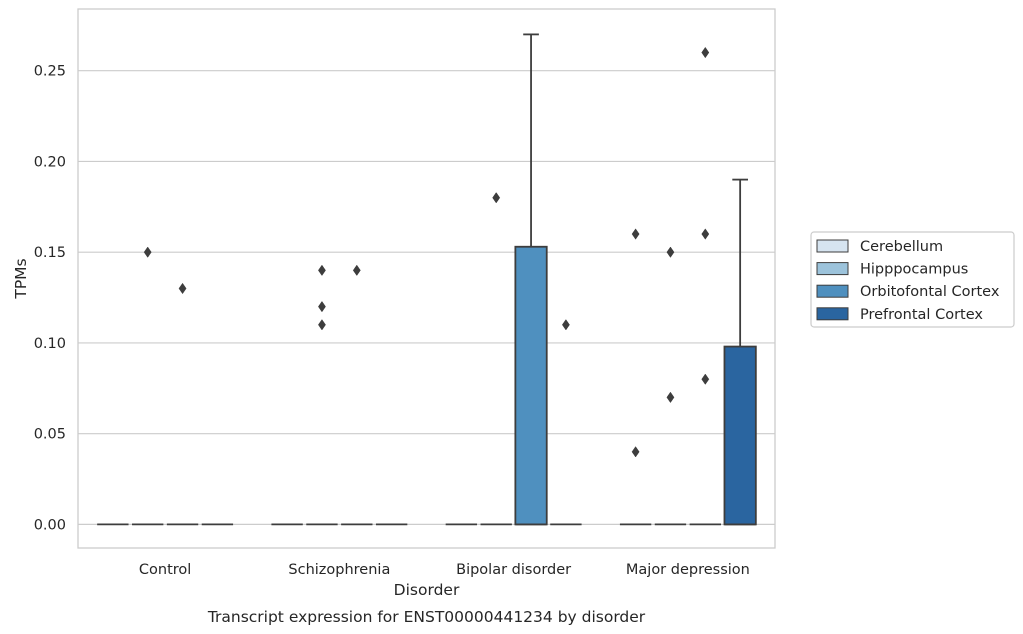 The width and height of the screenshot is (1023, 634). What do you see at coordinates (513, 570) in the screenshot?
I see `x-tick-label: Bipolar disorder` at bounding box center [513, 570].